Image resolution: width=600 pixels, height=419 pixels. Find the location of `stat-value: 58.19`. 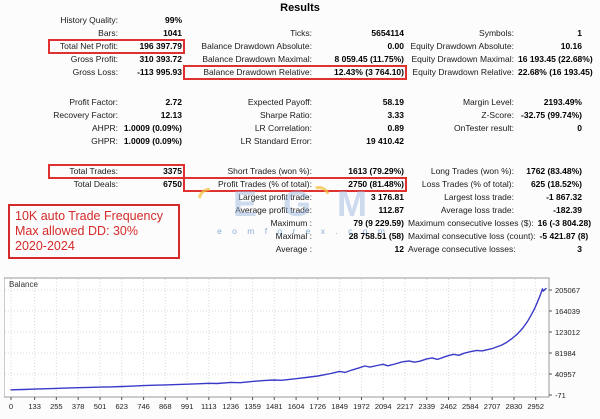

stat-value: 58.19 is located at coordinates (393, 102).